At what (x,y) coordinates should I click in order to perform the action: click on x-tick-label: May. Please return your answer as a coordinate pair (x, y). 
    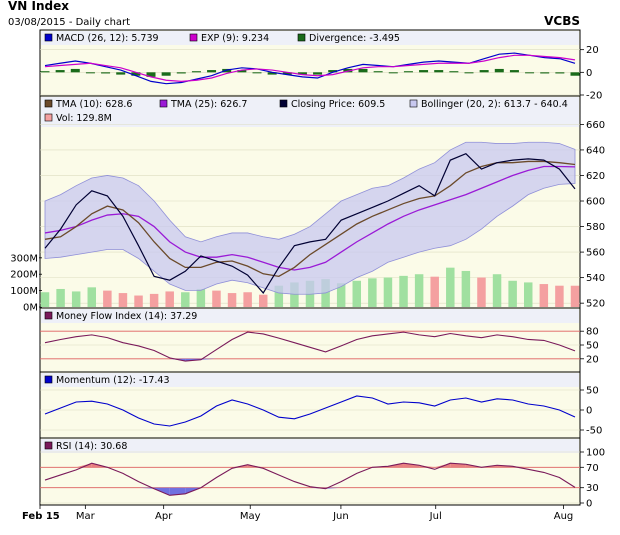
    Looking at the image, I should click on (250, 516).